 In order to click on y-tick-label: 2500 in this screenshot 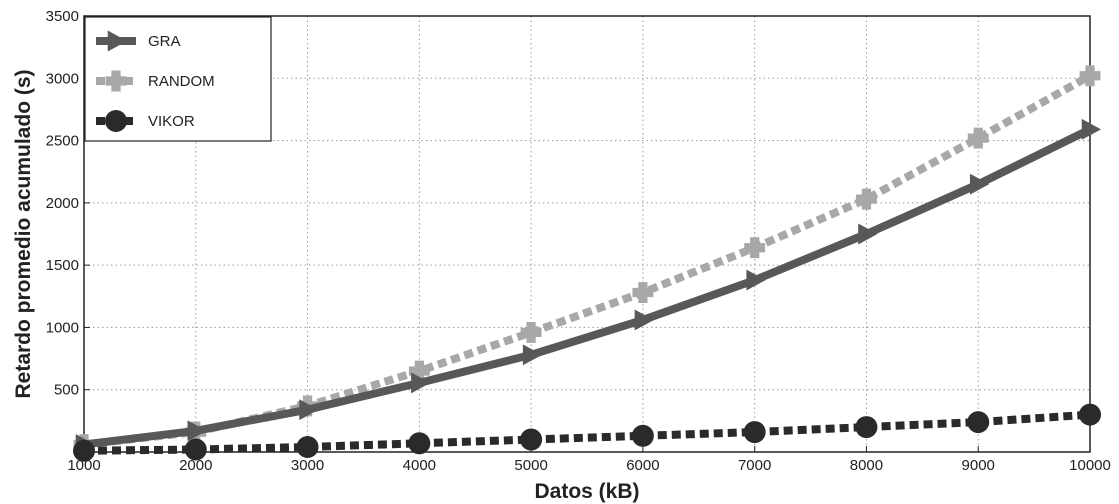, I will do `click(62, 141)`.